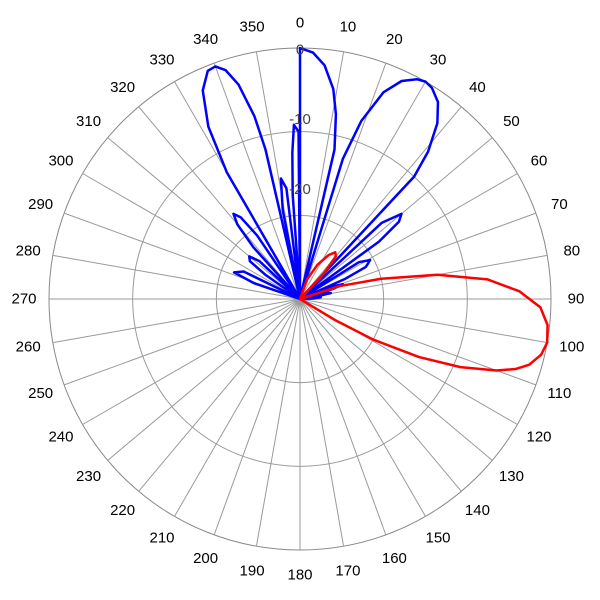 This screenshot has width=600, height=600. I want to click on angle-tick-label: 10, so click(348, 27).